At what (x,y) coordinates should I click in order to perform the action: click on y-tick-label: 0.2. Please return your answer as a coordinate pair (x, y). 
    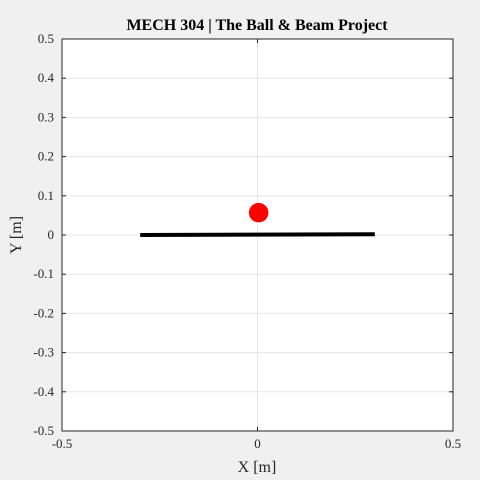
    Looking at the image, I should click on (46, 156).